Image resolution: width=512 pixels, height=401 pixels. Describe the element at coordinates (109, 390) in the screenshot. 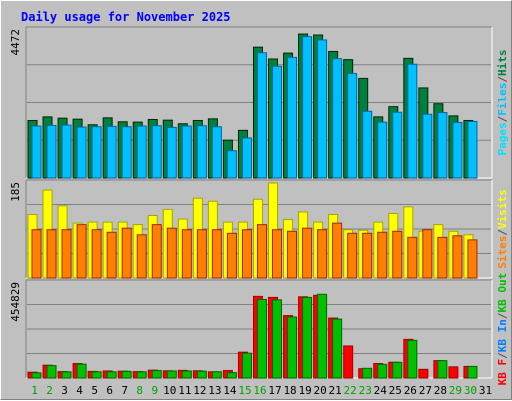

I see `day-tick-label: 6` at that location.